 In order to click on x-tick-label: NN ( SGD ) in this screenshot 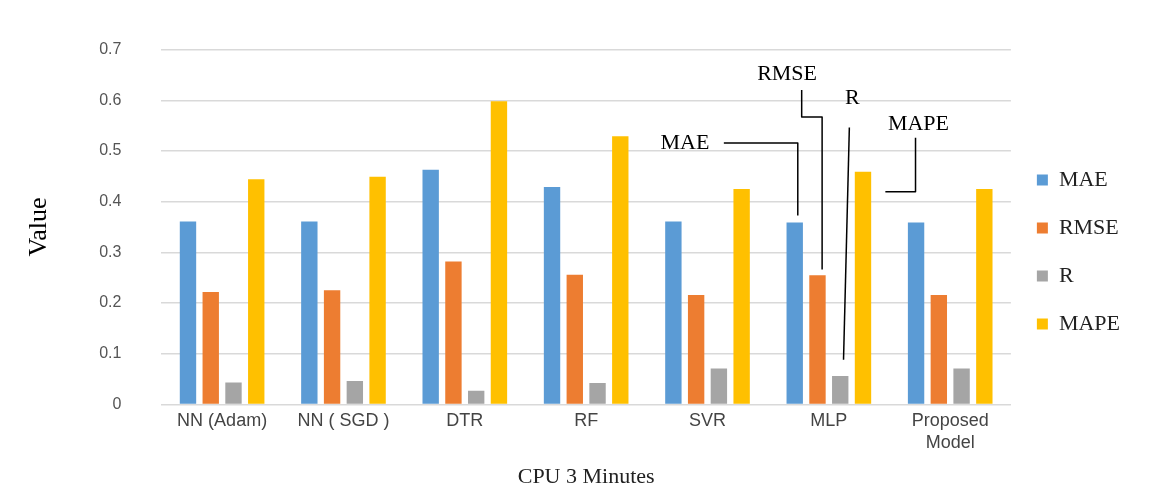, I will do `click(343, 420)`.